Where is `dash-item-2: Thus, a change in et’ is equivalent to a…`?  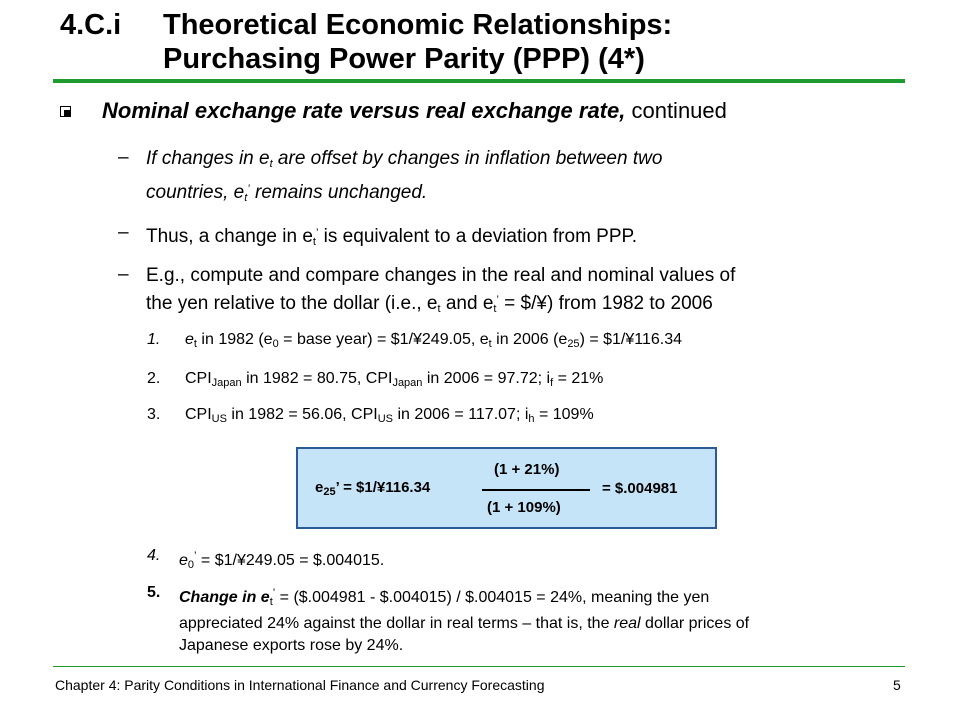
dash-item-2: Thus, a change in et’ is equivalent to a… is located at coordinates (526, 238).